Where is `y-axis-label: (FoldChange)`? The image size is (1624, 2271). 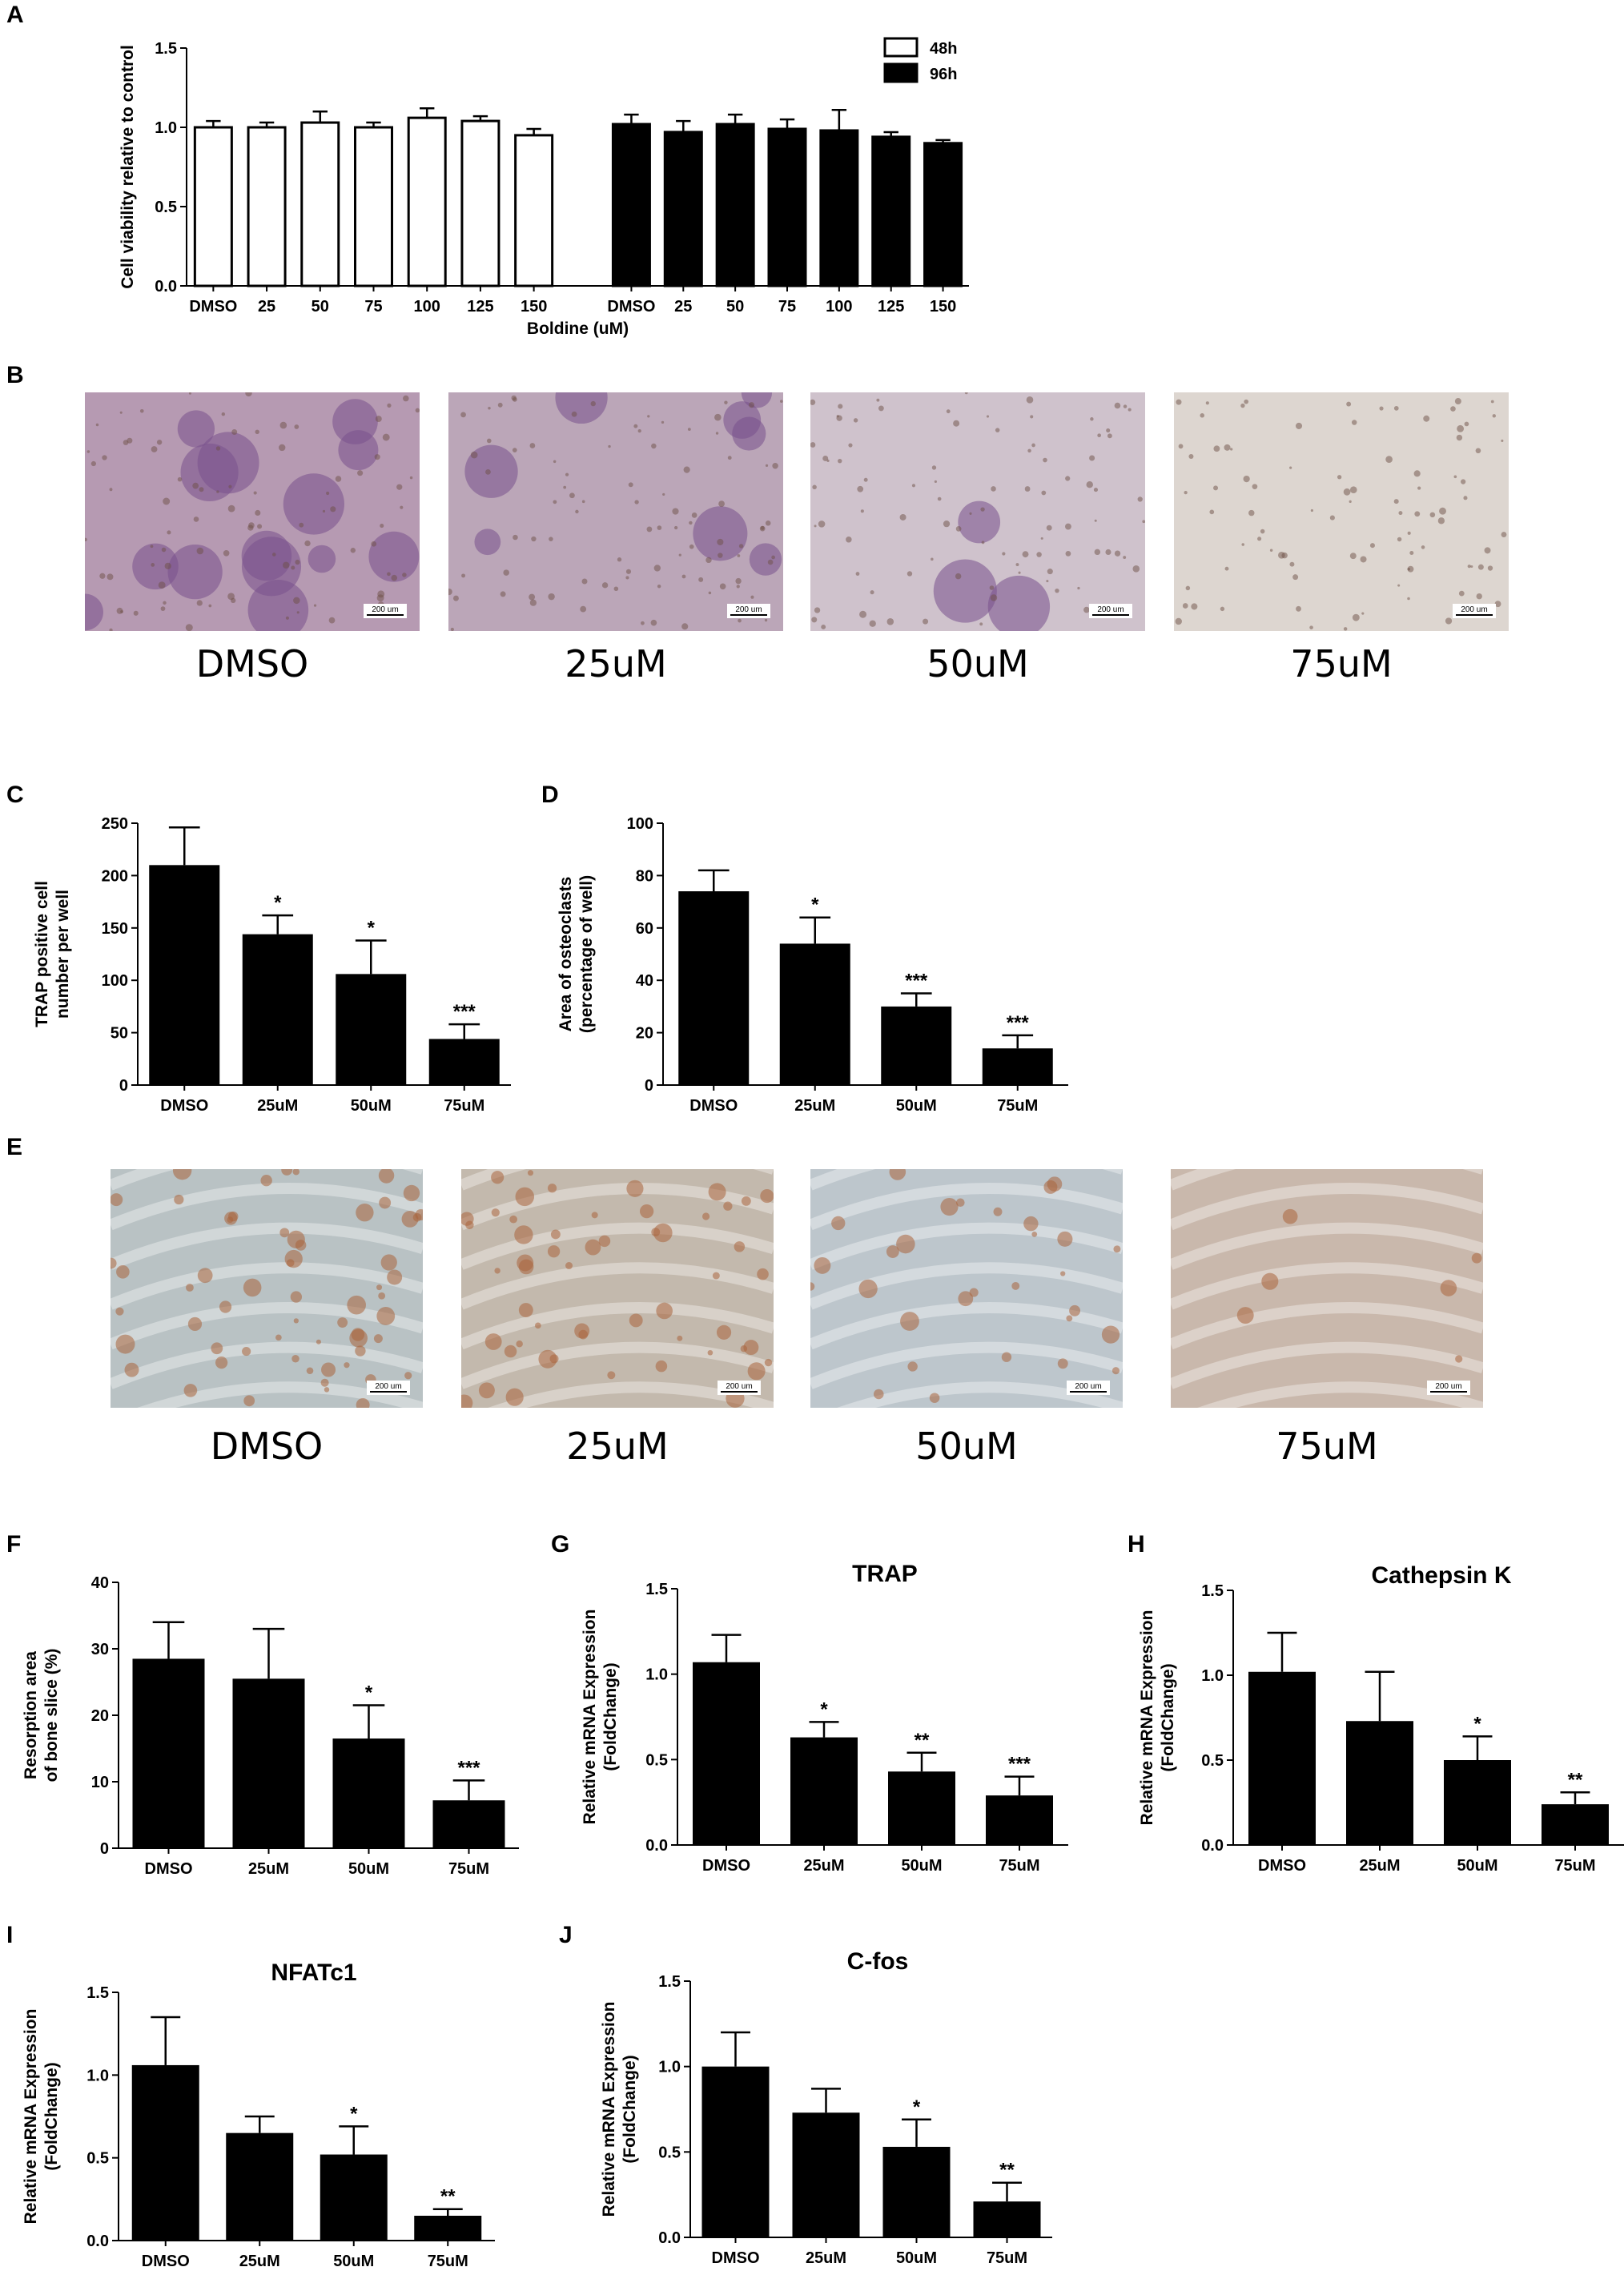 y-axis-label: (FoldChange) is located at coordinates (51, 2116).